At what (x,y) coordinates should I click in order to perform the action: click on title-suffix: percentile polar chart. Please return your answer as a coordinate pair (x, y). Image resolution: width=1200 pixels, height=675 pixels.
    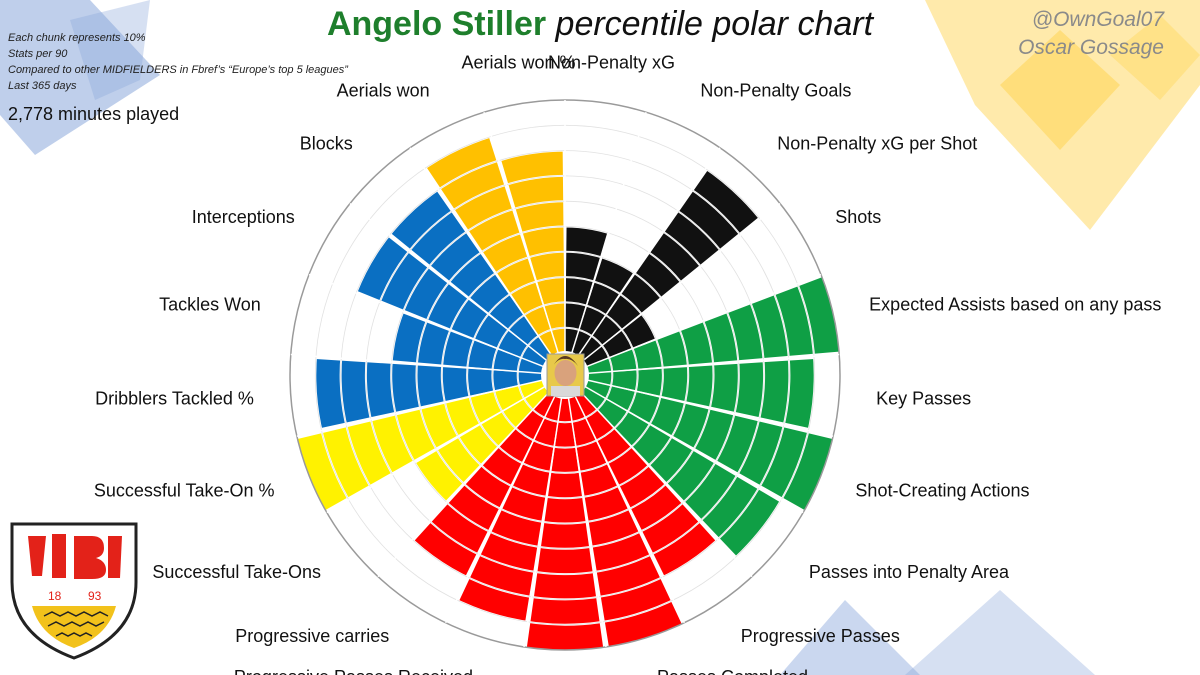
    Looking at the image, I should click on (714, 24).